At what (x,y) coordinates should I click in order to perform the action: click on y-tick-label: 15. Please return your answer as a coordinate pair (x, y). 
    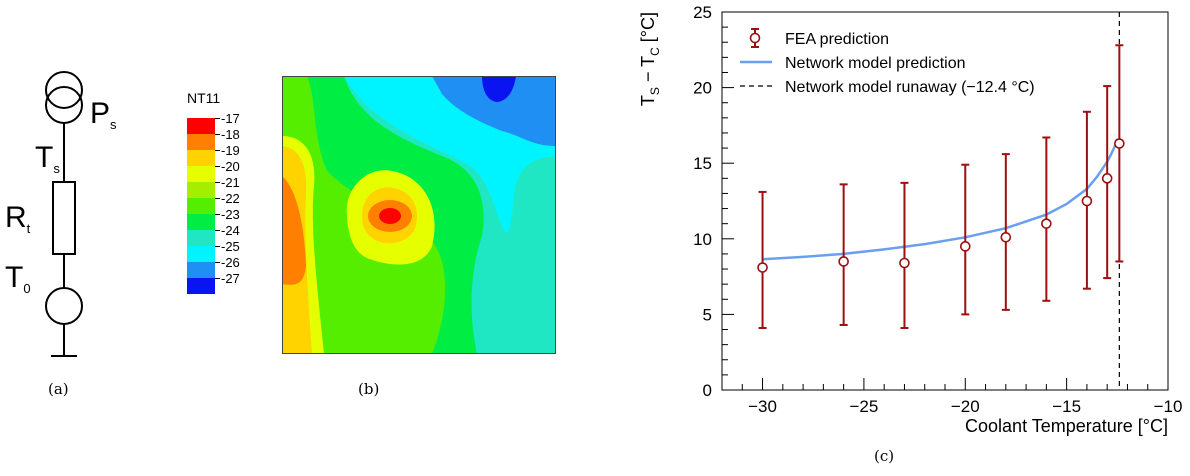
    Looking at the image, I should click on (702, 163).